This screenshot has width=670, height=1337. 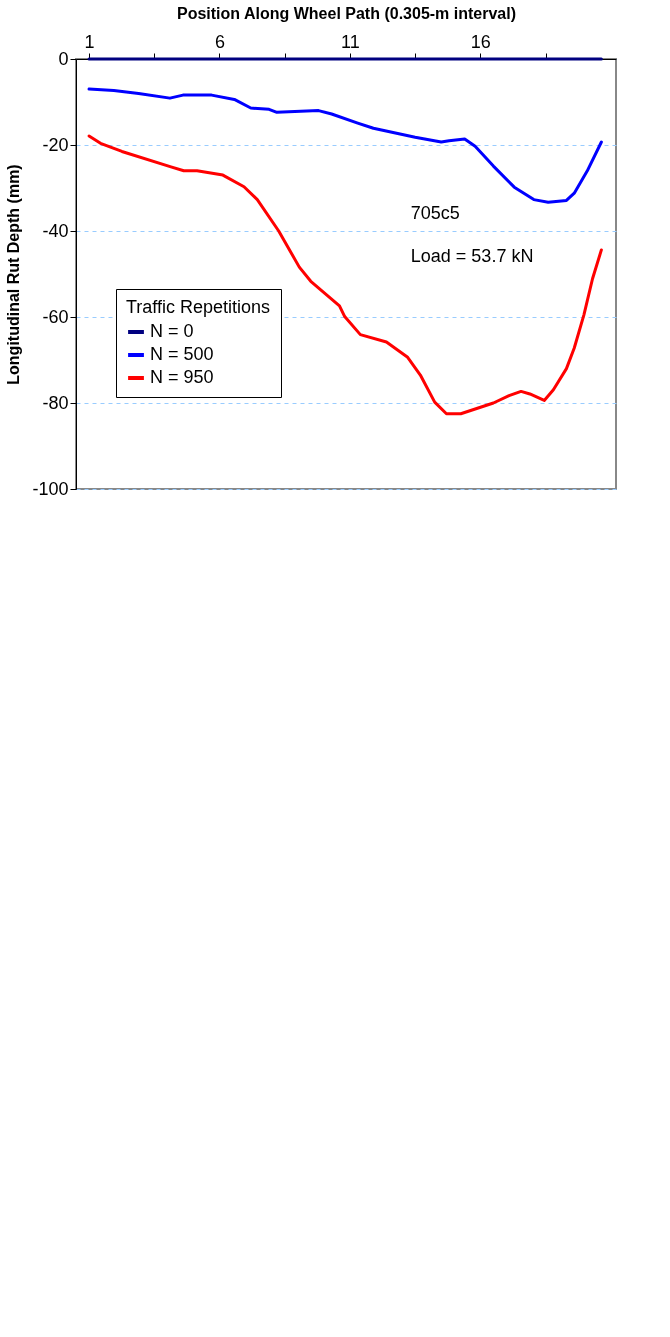 What do you see at coordinates (198, 307) in the screenshot?
I see `legend-title: Traffic Repetitions` at bounding box center [198, 307].